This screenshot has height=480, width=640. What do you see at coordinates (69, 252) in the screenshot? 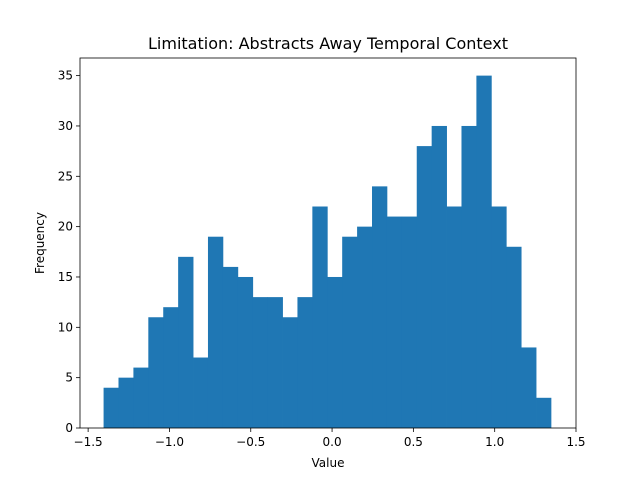
I see `y-axis: 0 5 10 15 20 25 30 35` at bounding box center [69, 252].